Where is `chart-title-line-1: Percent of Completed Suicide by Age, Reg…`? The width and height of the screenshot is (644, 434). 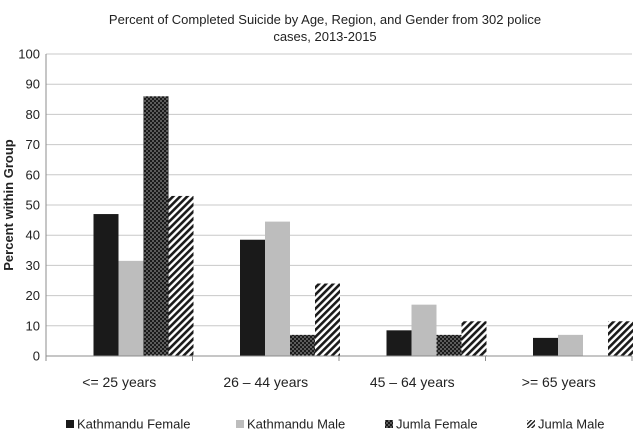
chart-title-line-1: Percent of Completed Suicide by Age, Reg… is located at coordinates (325, 19).